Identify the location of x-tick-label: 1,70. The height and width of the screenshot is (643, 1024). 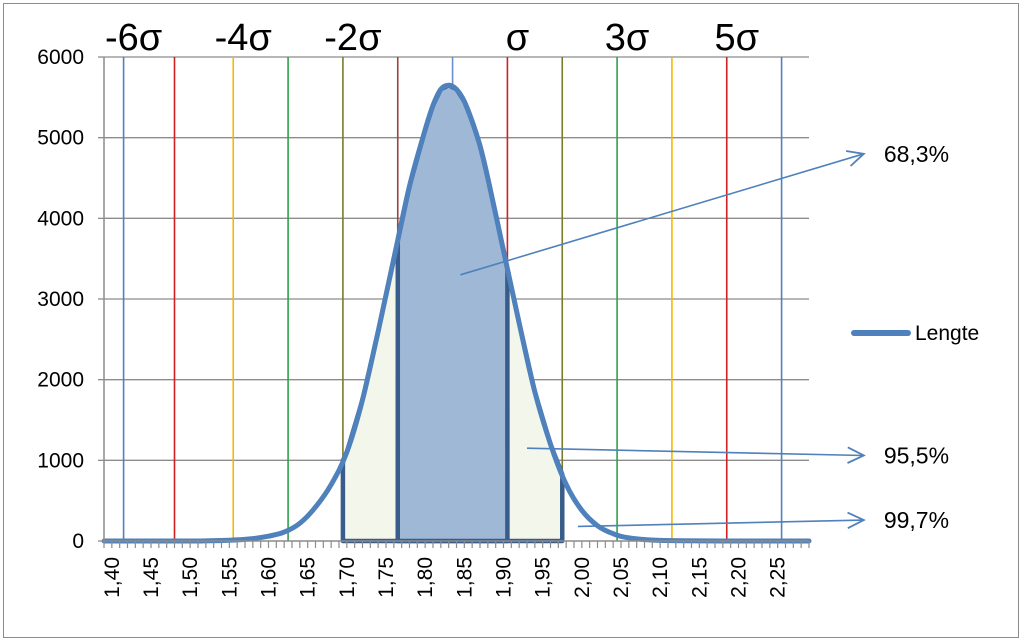
(347, 577).